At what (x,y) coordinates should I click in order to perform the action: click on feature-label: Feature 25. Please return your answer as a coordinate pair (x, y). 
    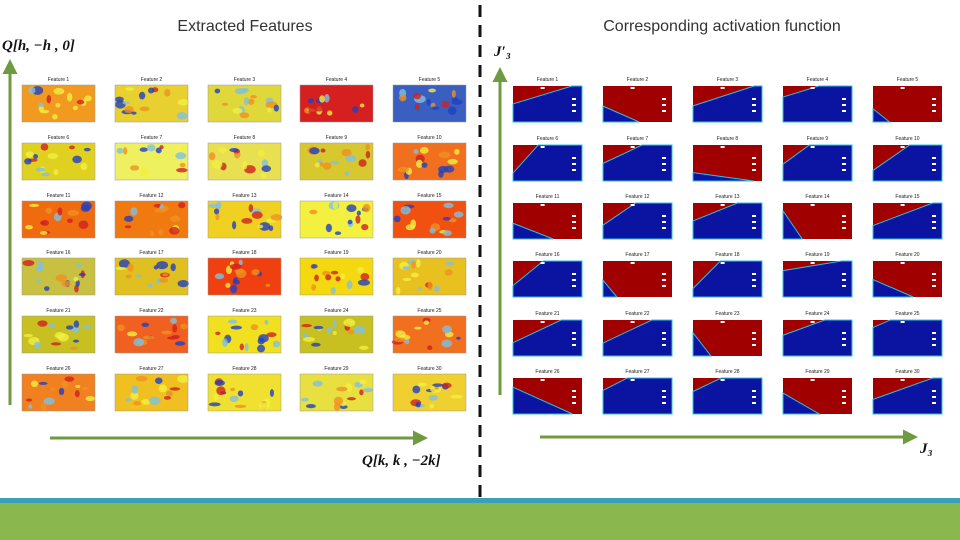
    Looking at the image, I should click on (907, 314).